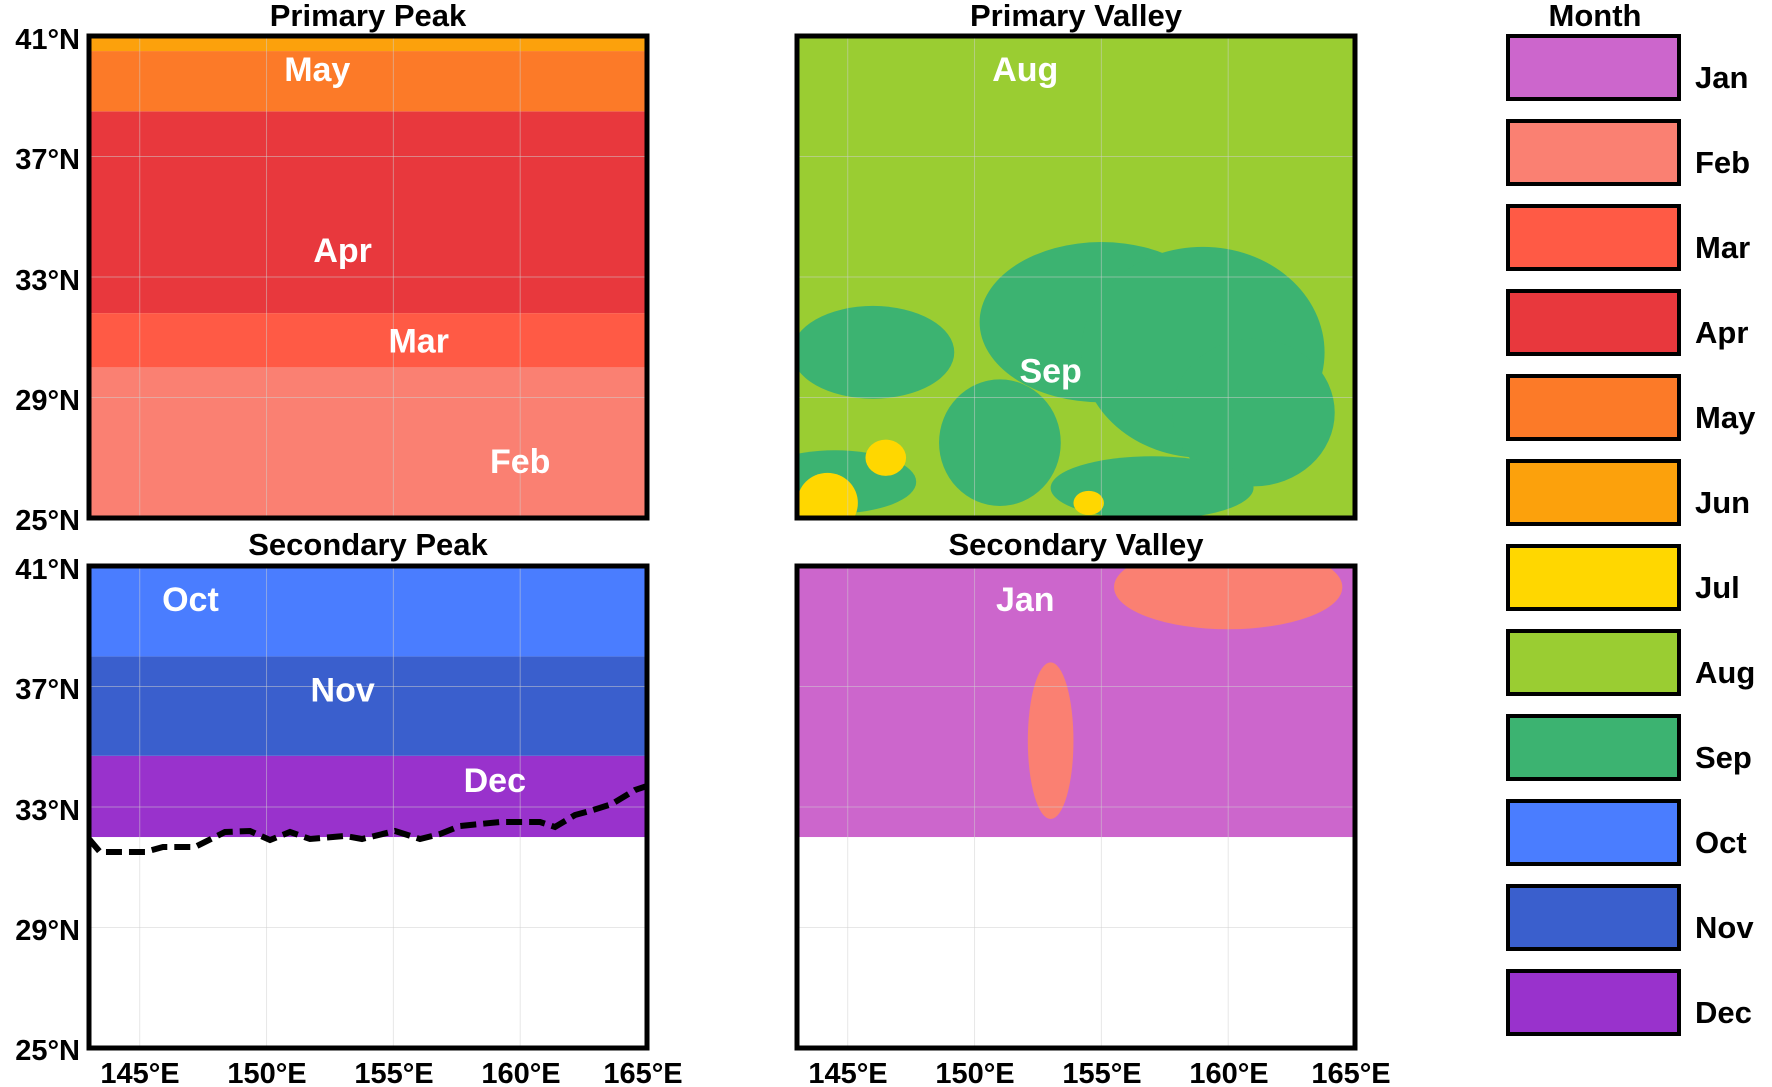 The image size is (1772, 1087). What do you see at coordinates (1722, 247) in the screenshot?
I see `legend-label-mar: Mar` at bounding box center [1722, 247].